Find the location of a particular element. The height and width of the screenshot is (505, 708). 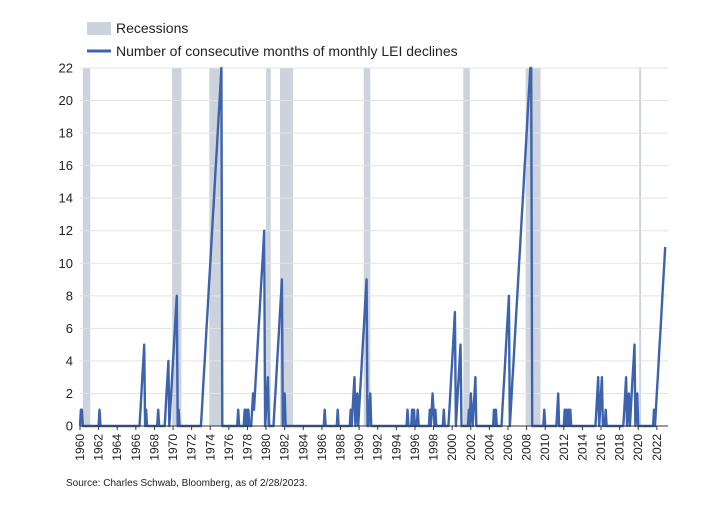

x-tick-label-2002: 2002 is located at coordinates (471, 447).